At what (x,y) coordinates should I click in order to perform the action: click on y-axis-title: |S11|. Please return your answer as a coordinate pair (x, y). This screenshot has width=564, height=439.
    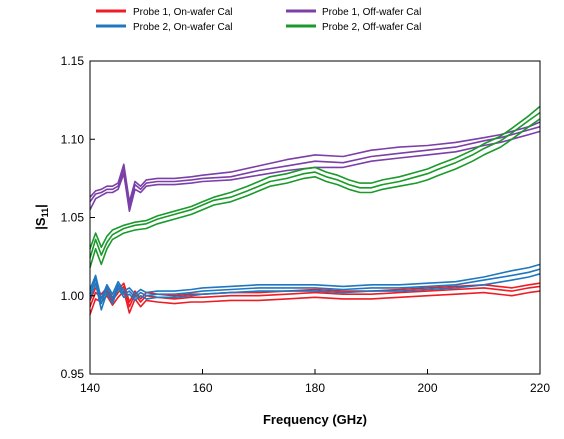
    Looking at the image, I should click on (41, 216).